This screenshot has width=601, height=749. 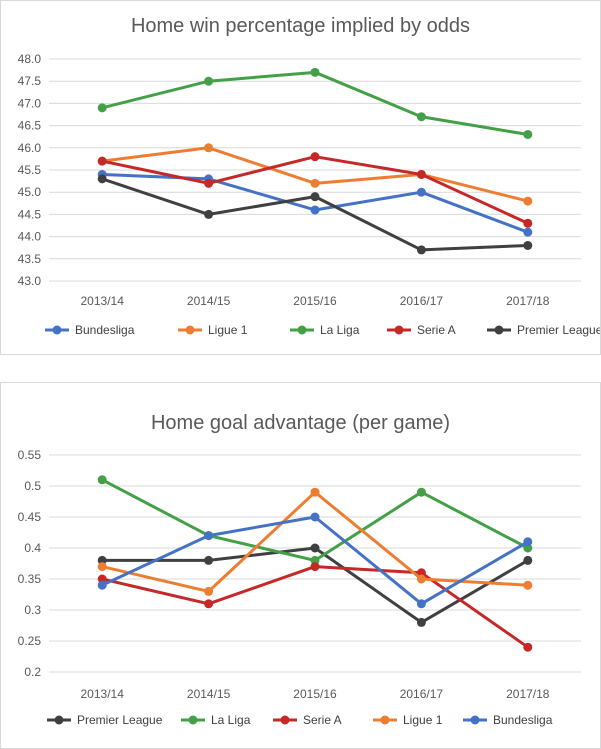 I want to click on goal-legend-item: Bundesliga, so click(x=508, y=720).